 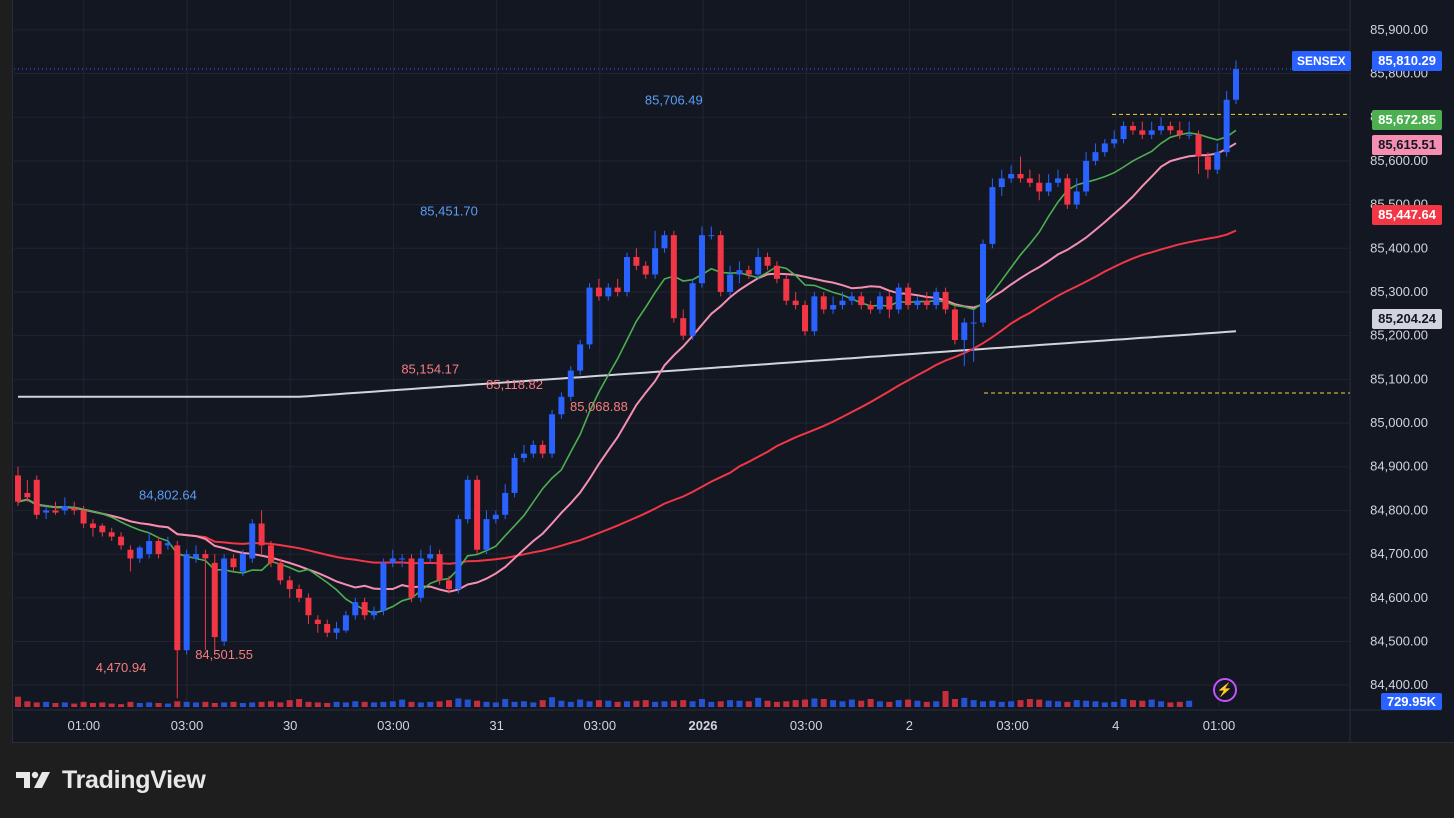 I want to click on ma-pink-badge: 85,615.51, so click(x=1407, y=145).